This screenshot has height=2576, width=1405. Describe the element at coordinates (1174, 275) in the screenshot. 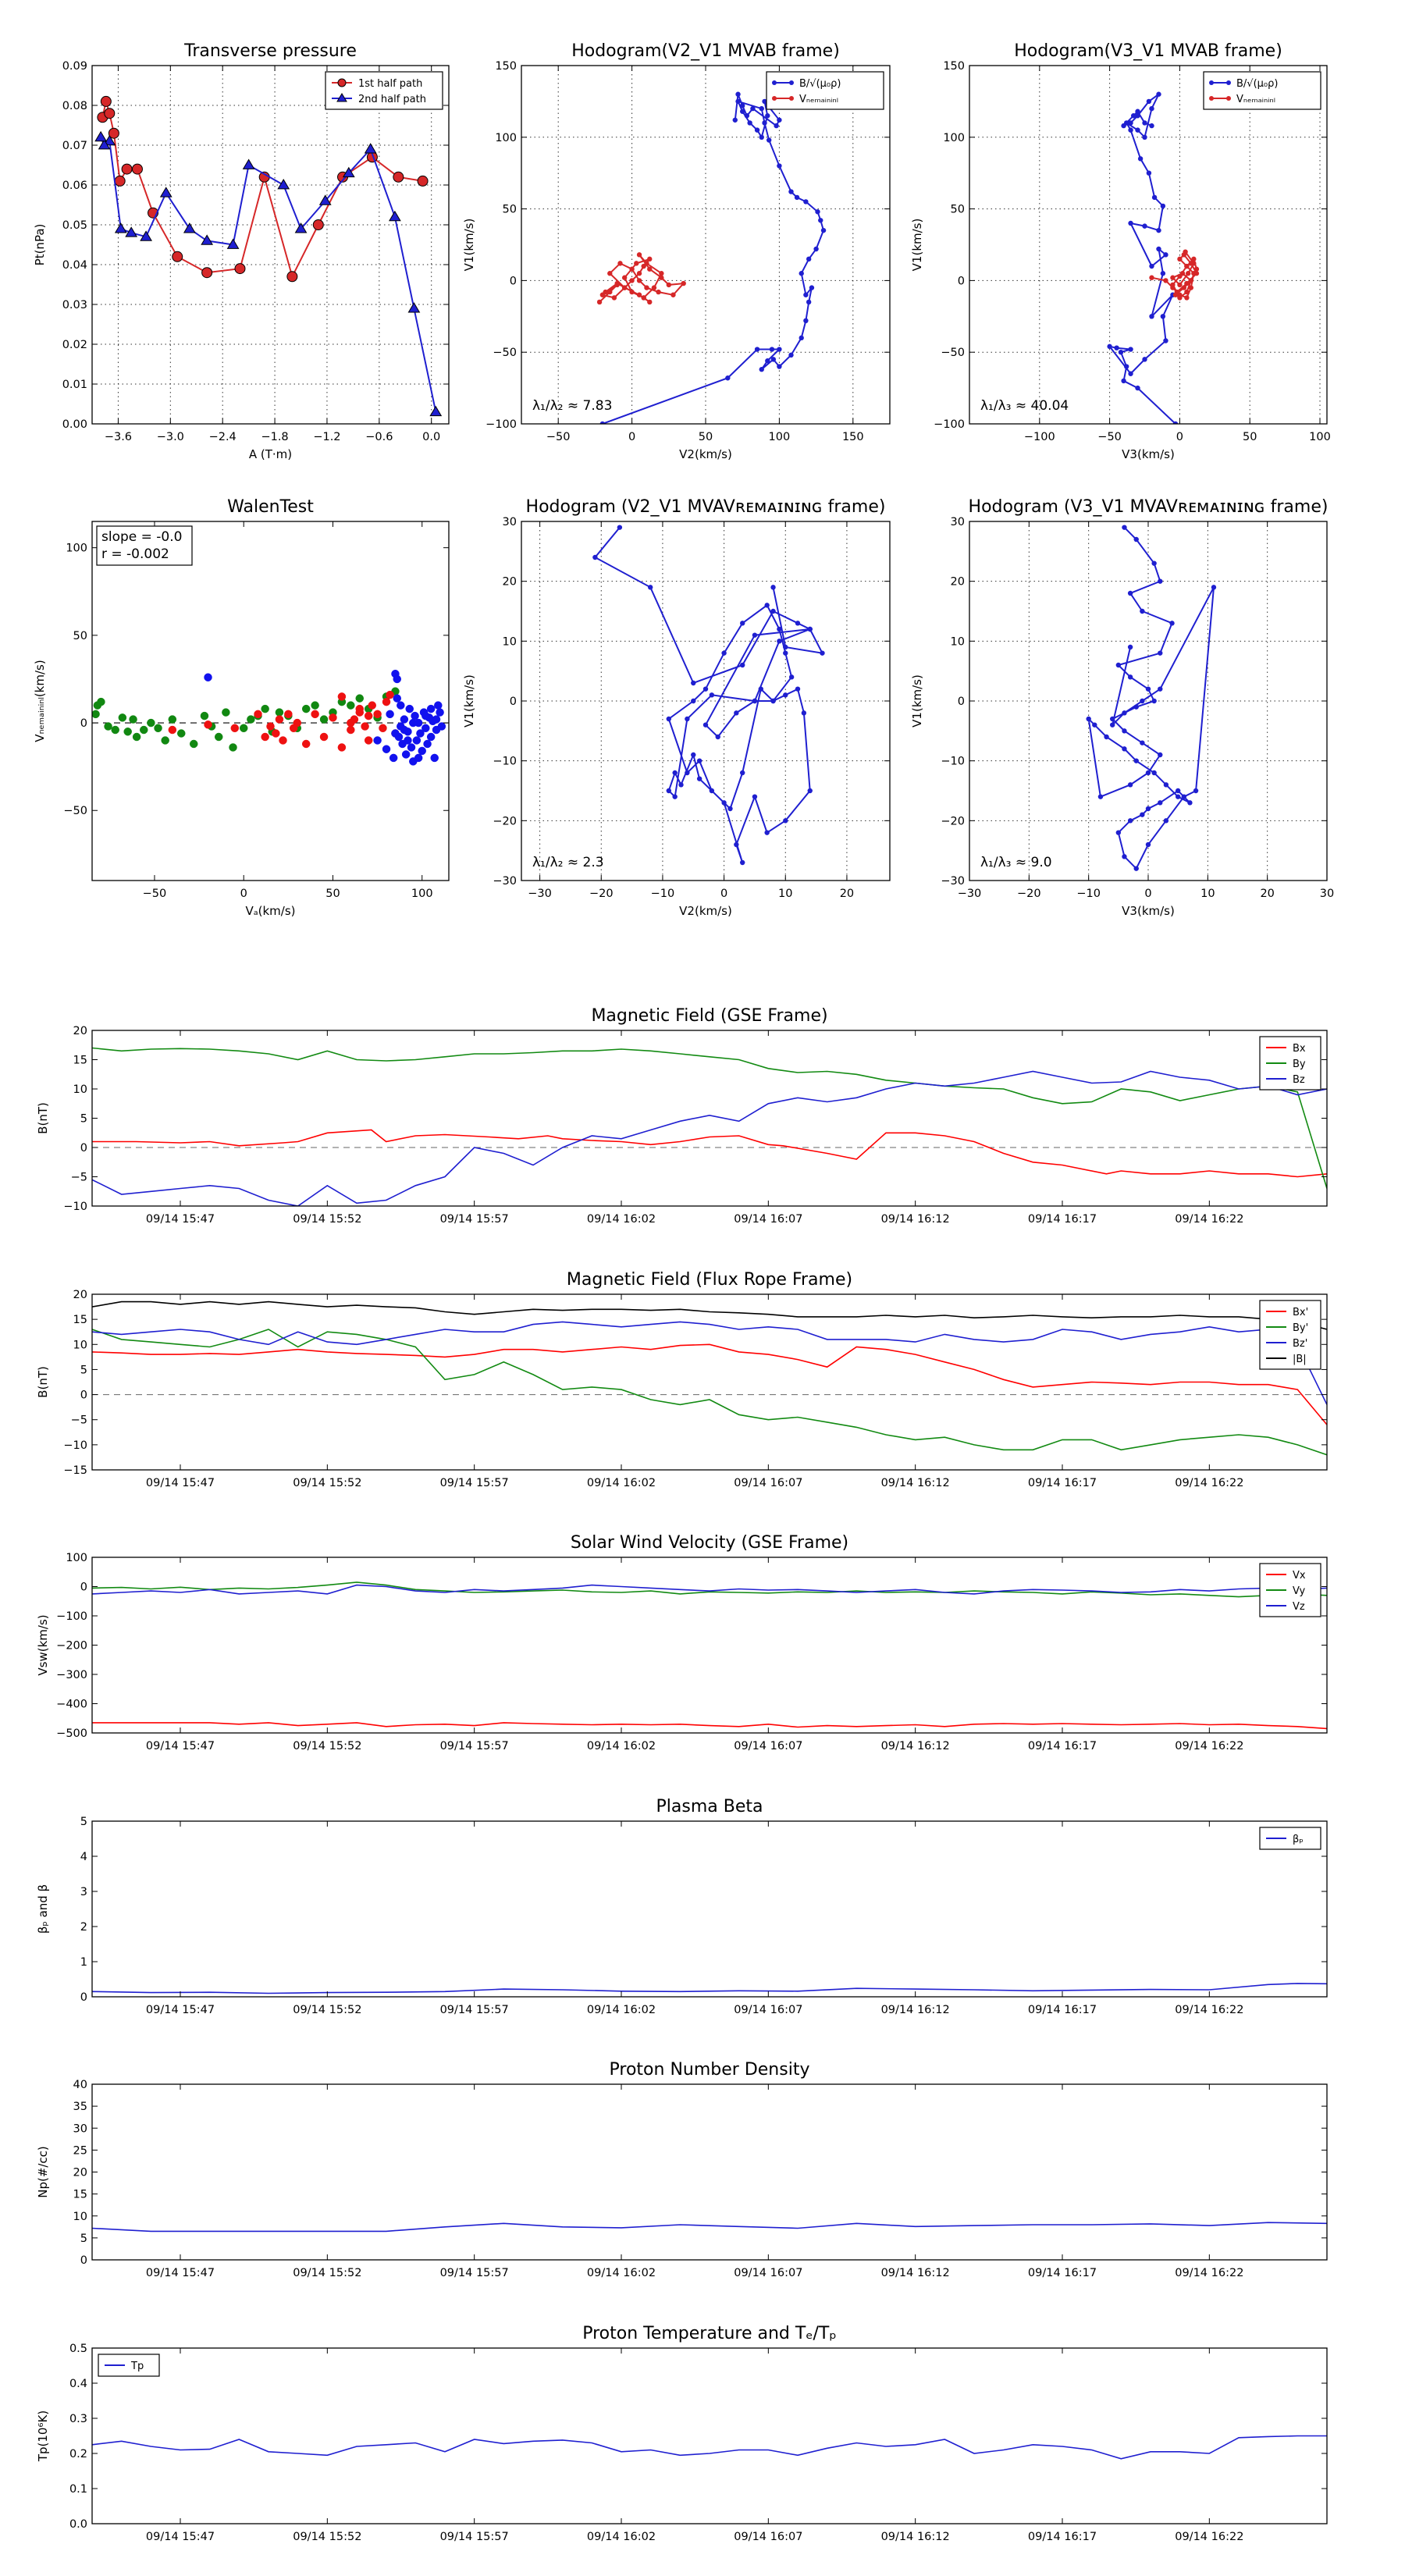

I see `series-V` at that location.